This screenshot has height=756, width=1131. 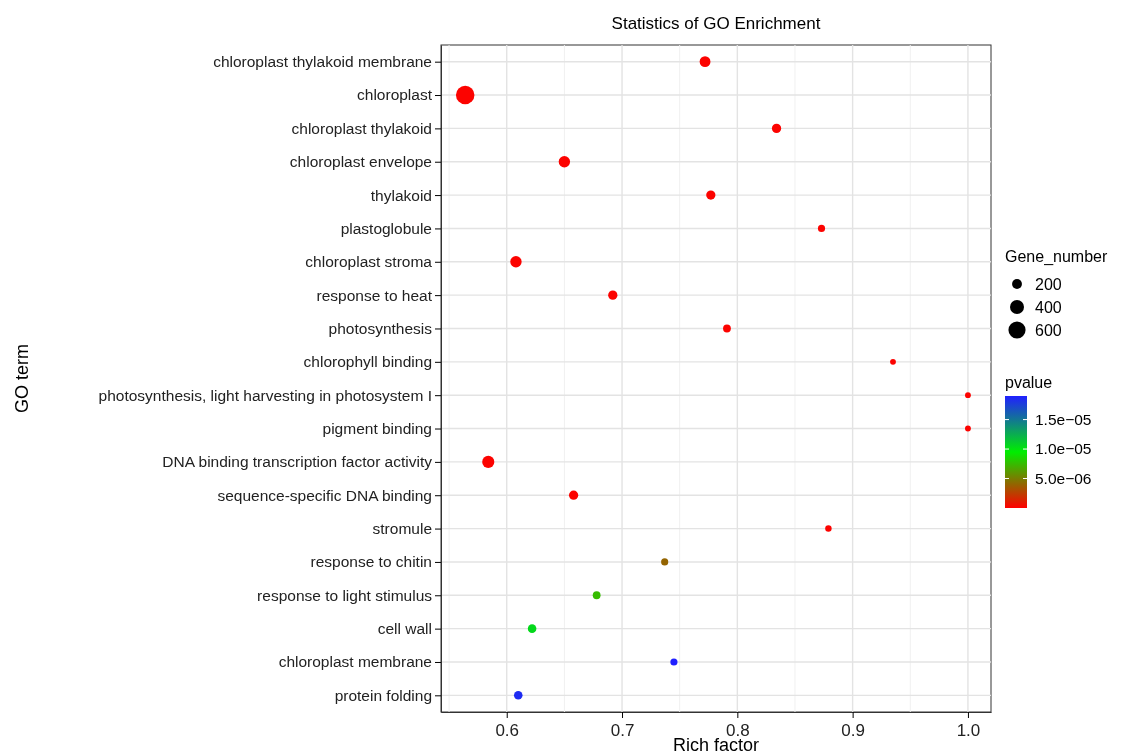 What do you see at coordinates (386, 228) in the screenshot?
I see `y-tick-label: plastoglobule` at bounding box center [386, 228].